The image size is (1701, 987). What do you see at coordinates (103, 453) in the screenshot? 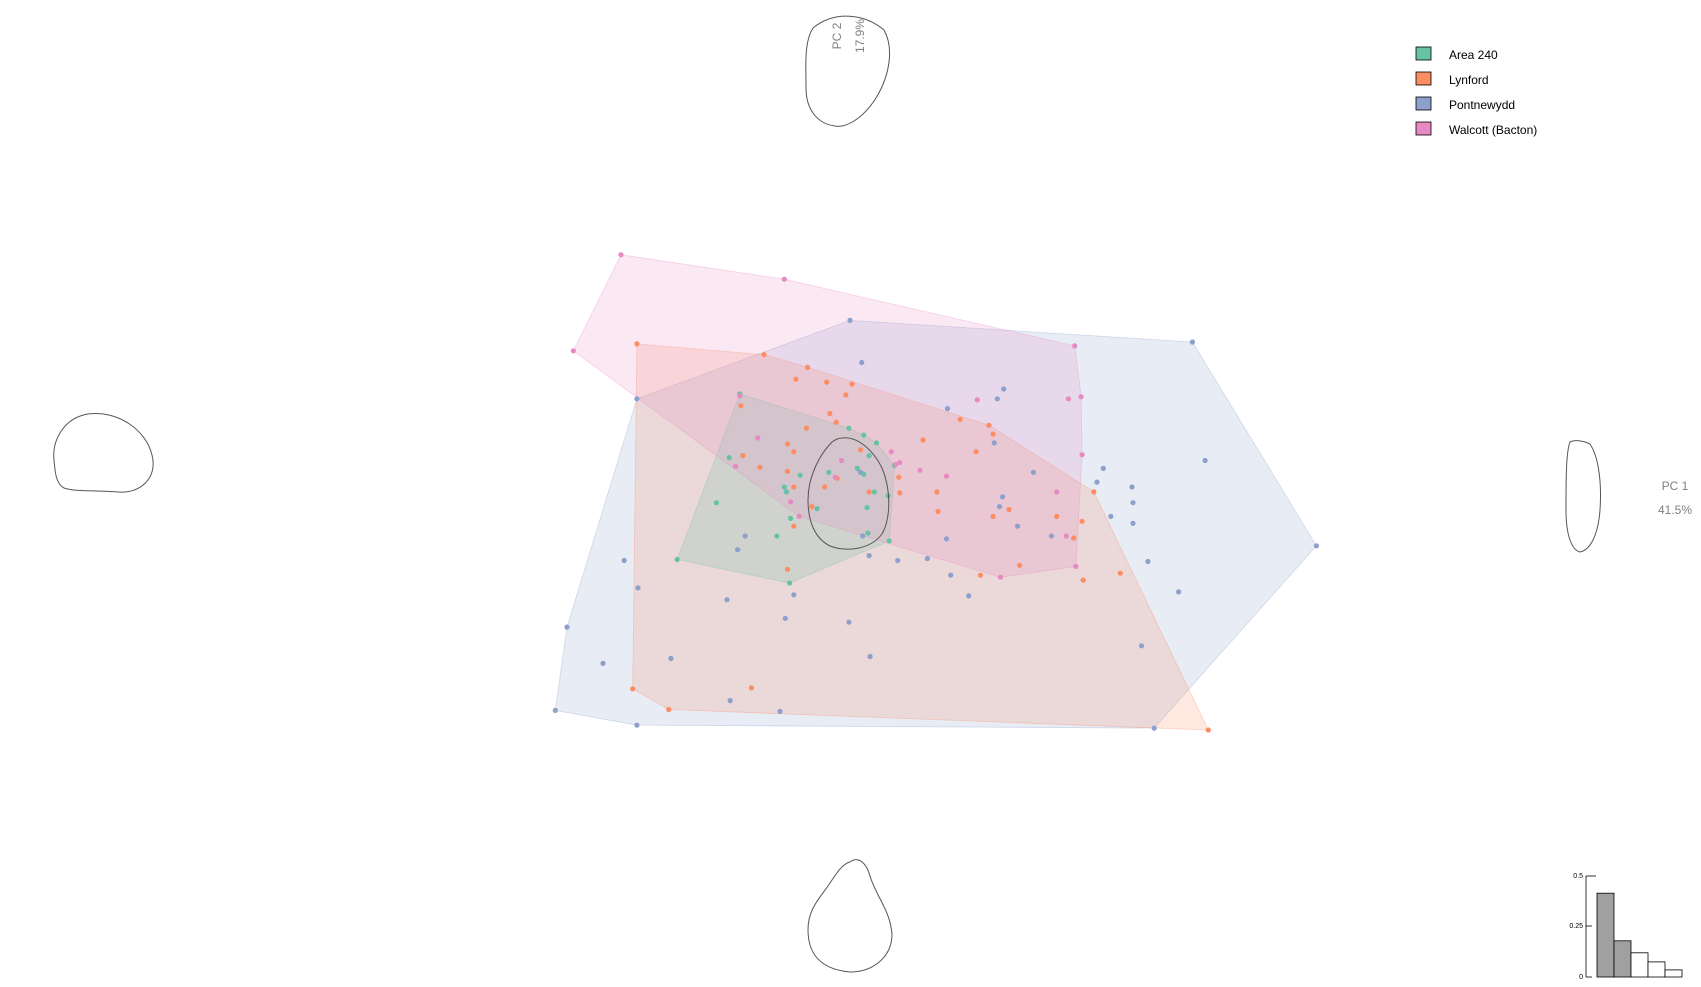
I see `pc1-min-shape-outline` at bounding box center [103, 453].